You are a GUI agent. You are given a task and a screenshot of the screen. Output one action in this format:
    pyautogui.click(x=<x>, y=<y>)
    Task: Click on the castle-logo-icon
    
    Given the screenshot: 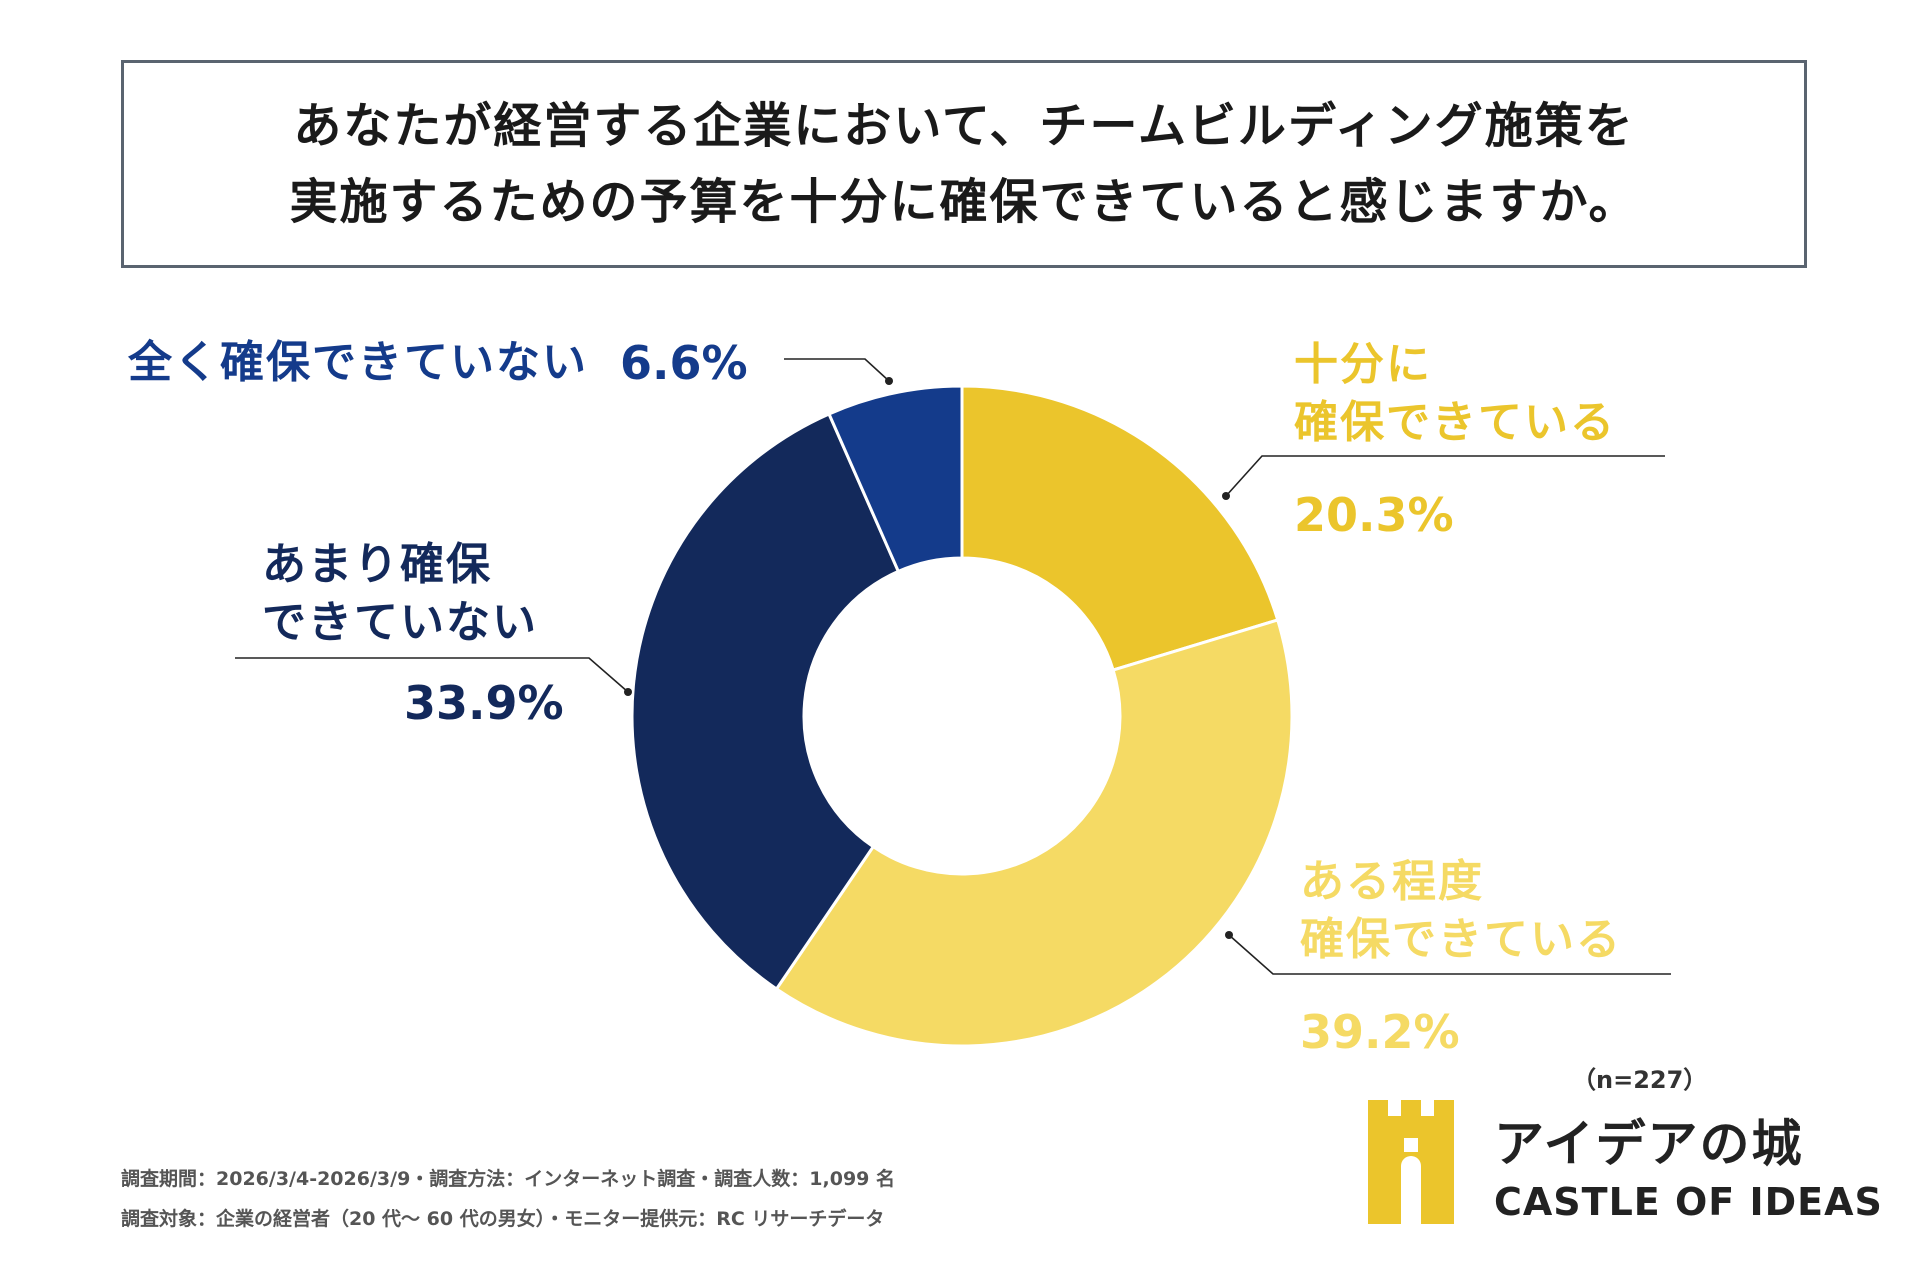 What is the action you would take?
    pyautogui.click(x=1411, y=1162)
    